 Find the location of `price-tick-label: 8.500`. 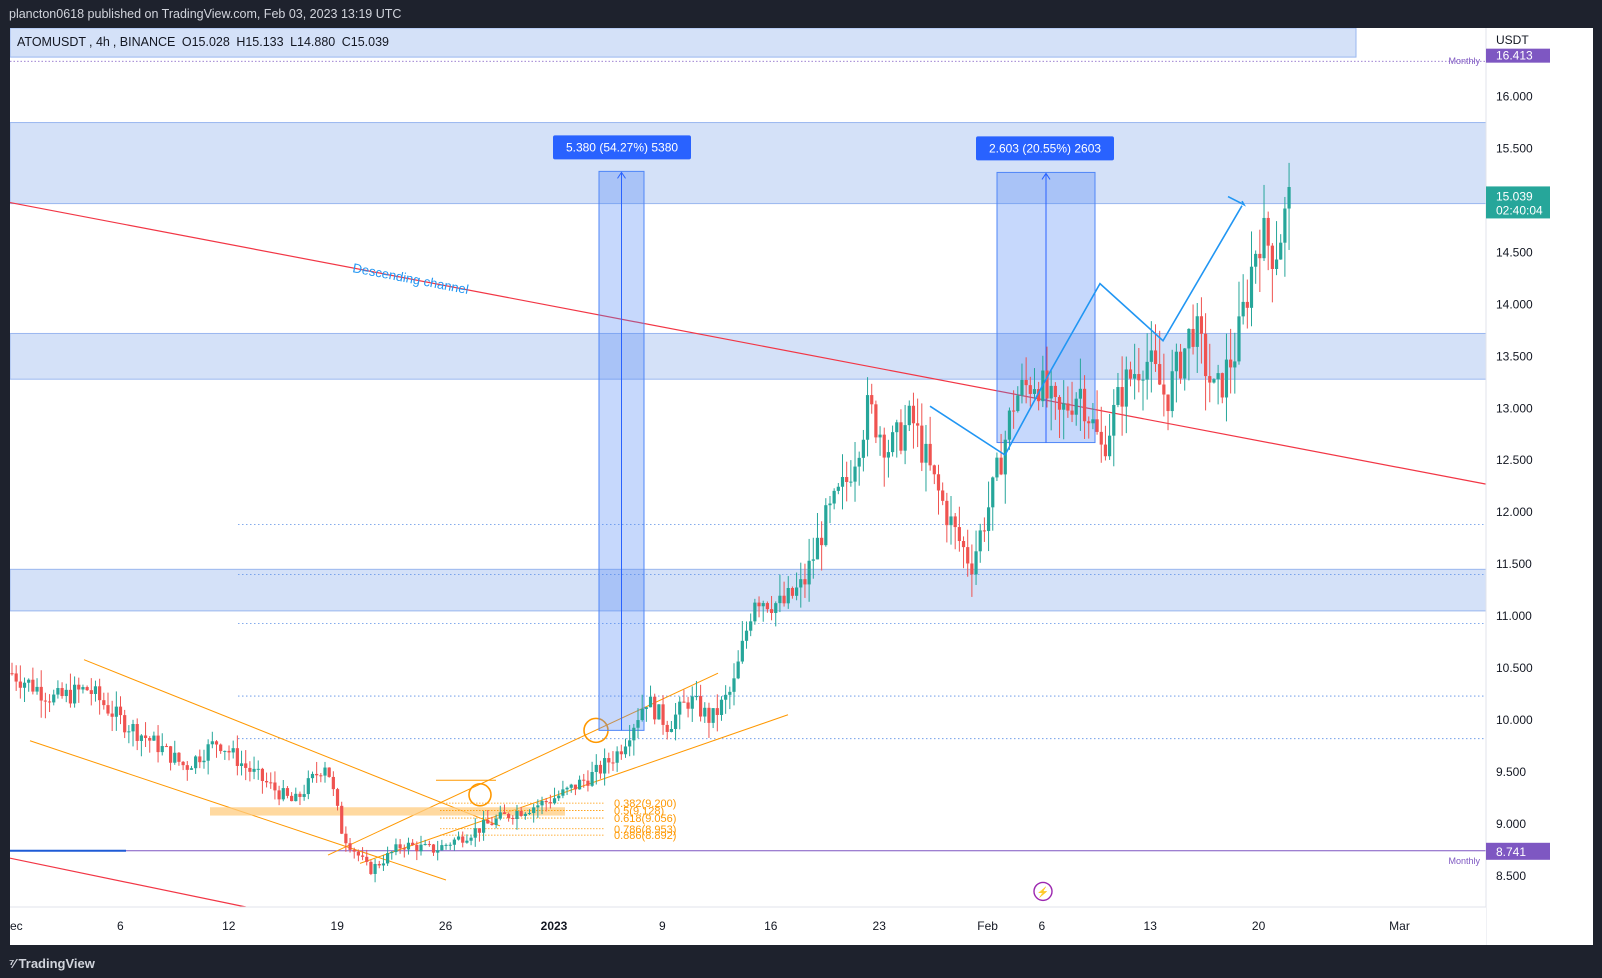

price-tick-label: 8.500 is located at coordinates (1511, 876).